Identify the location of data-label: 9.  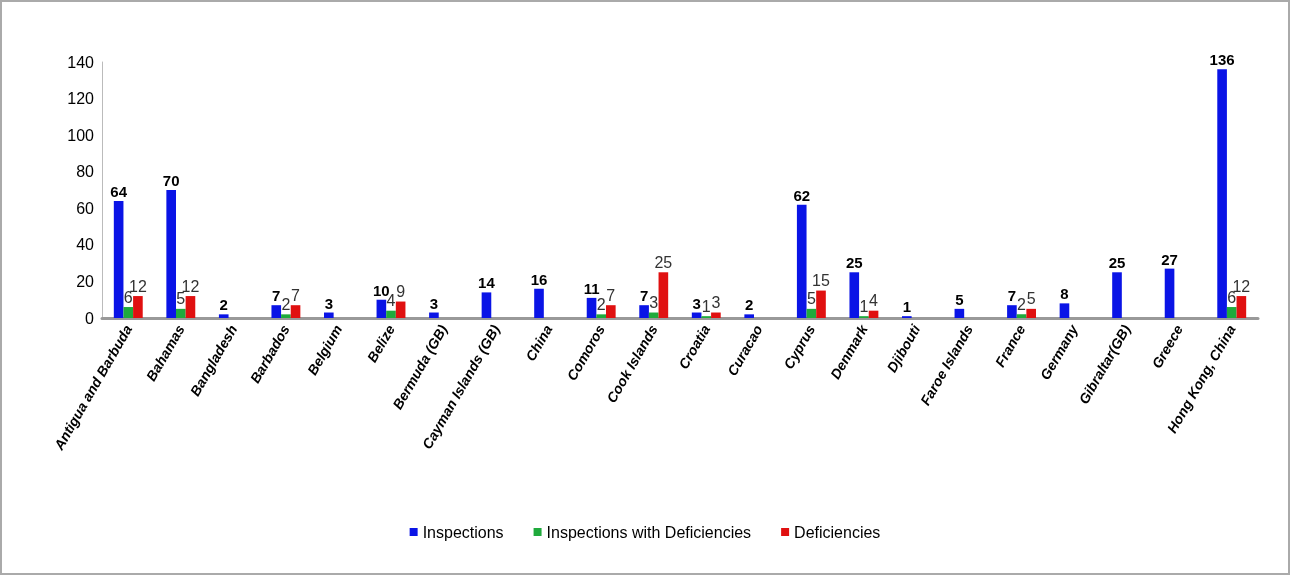
(401, 292).